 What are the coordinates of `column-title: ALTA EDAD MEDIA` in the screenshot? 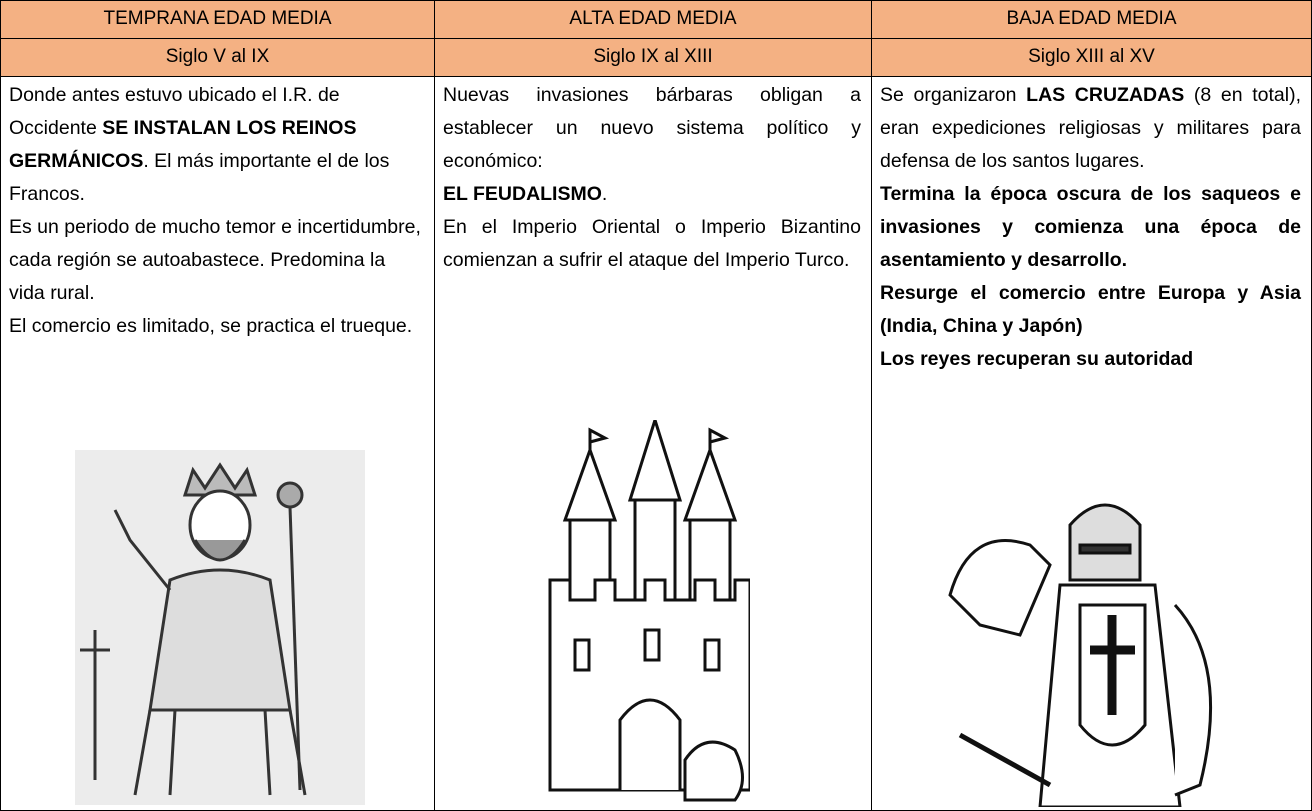 It's located at (653, 19).